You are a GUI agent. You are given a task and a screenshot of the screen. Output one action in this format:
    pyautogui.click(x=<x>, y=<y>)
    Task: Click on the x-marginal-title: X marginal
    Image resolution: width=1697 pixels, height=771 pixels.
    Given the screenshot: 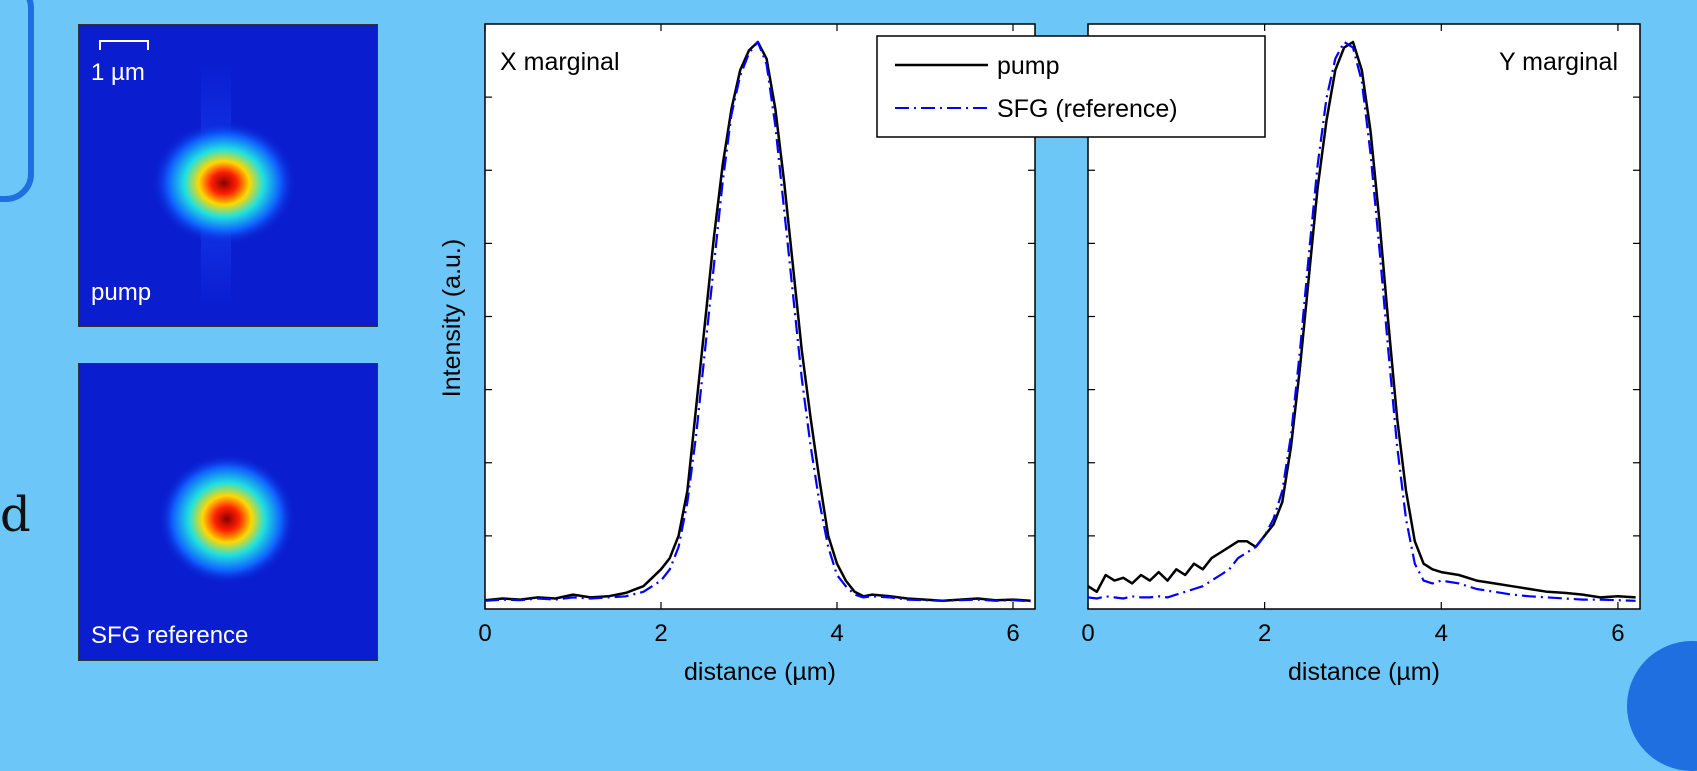 What is the action you would take?
    pyautogui.click(x=560, y=62)
    